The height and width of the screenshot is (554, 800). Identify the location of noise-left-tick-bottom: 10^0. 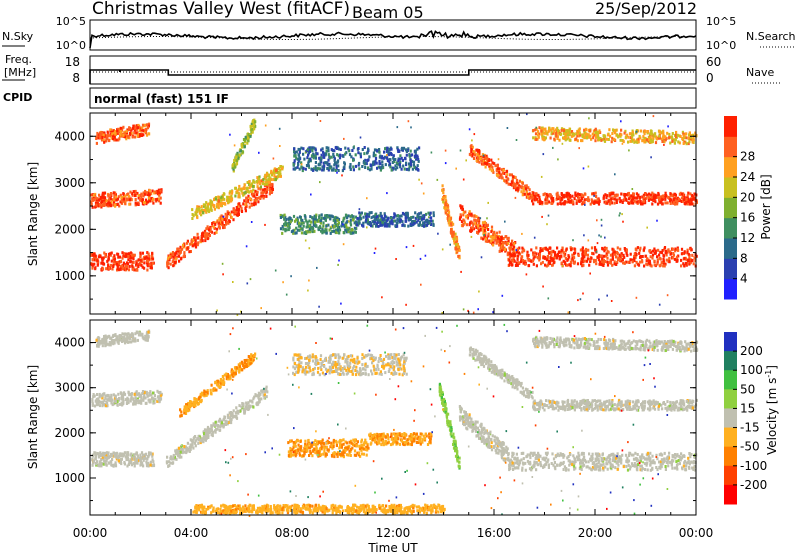
(71, 45).